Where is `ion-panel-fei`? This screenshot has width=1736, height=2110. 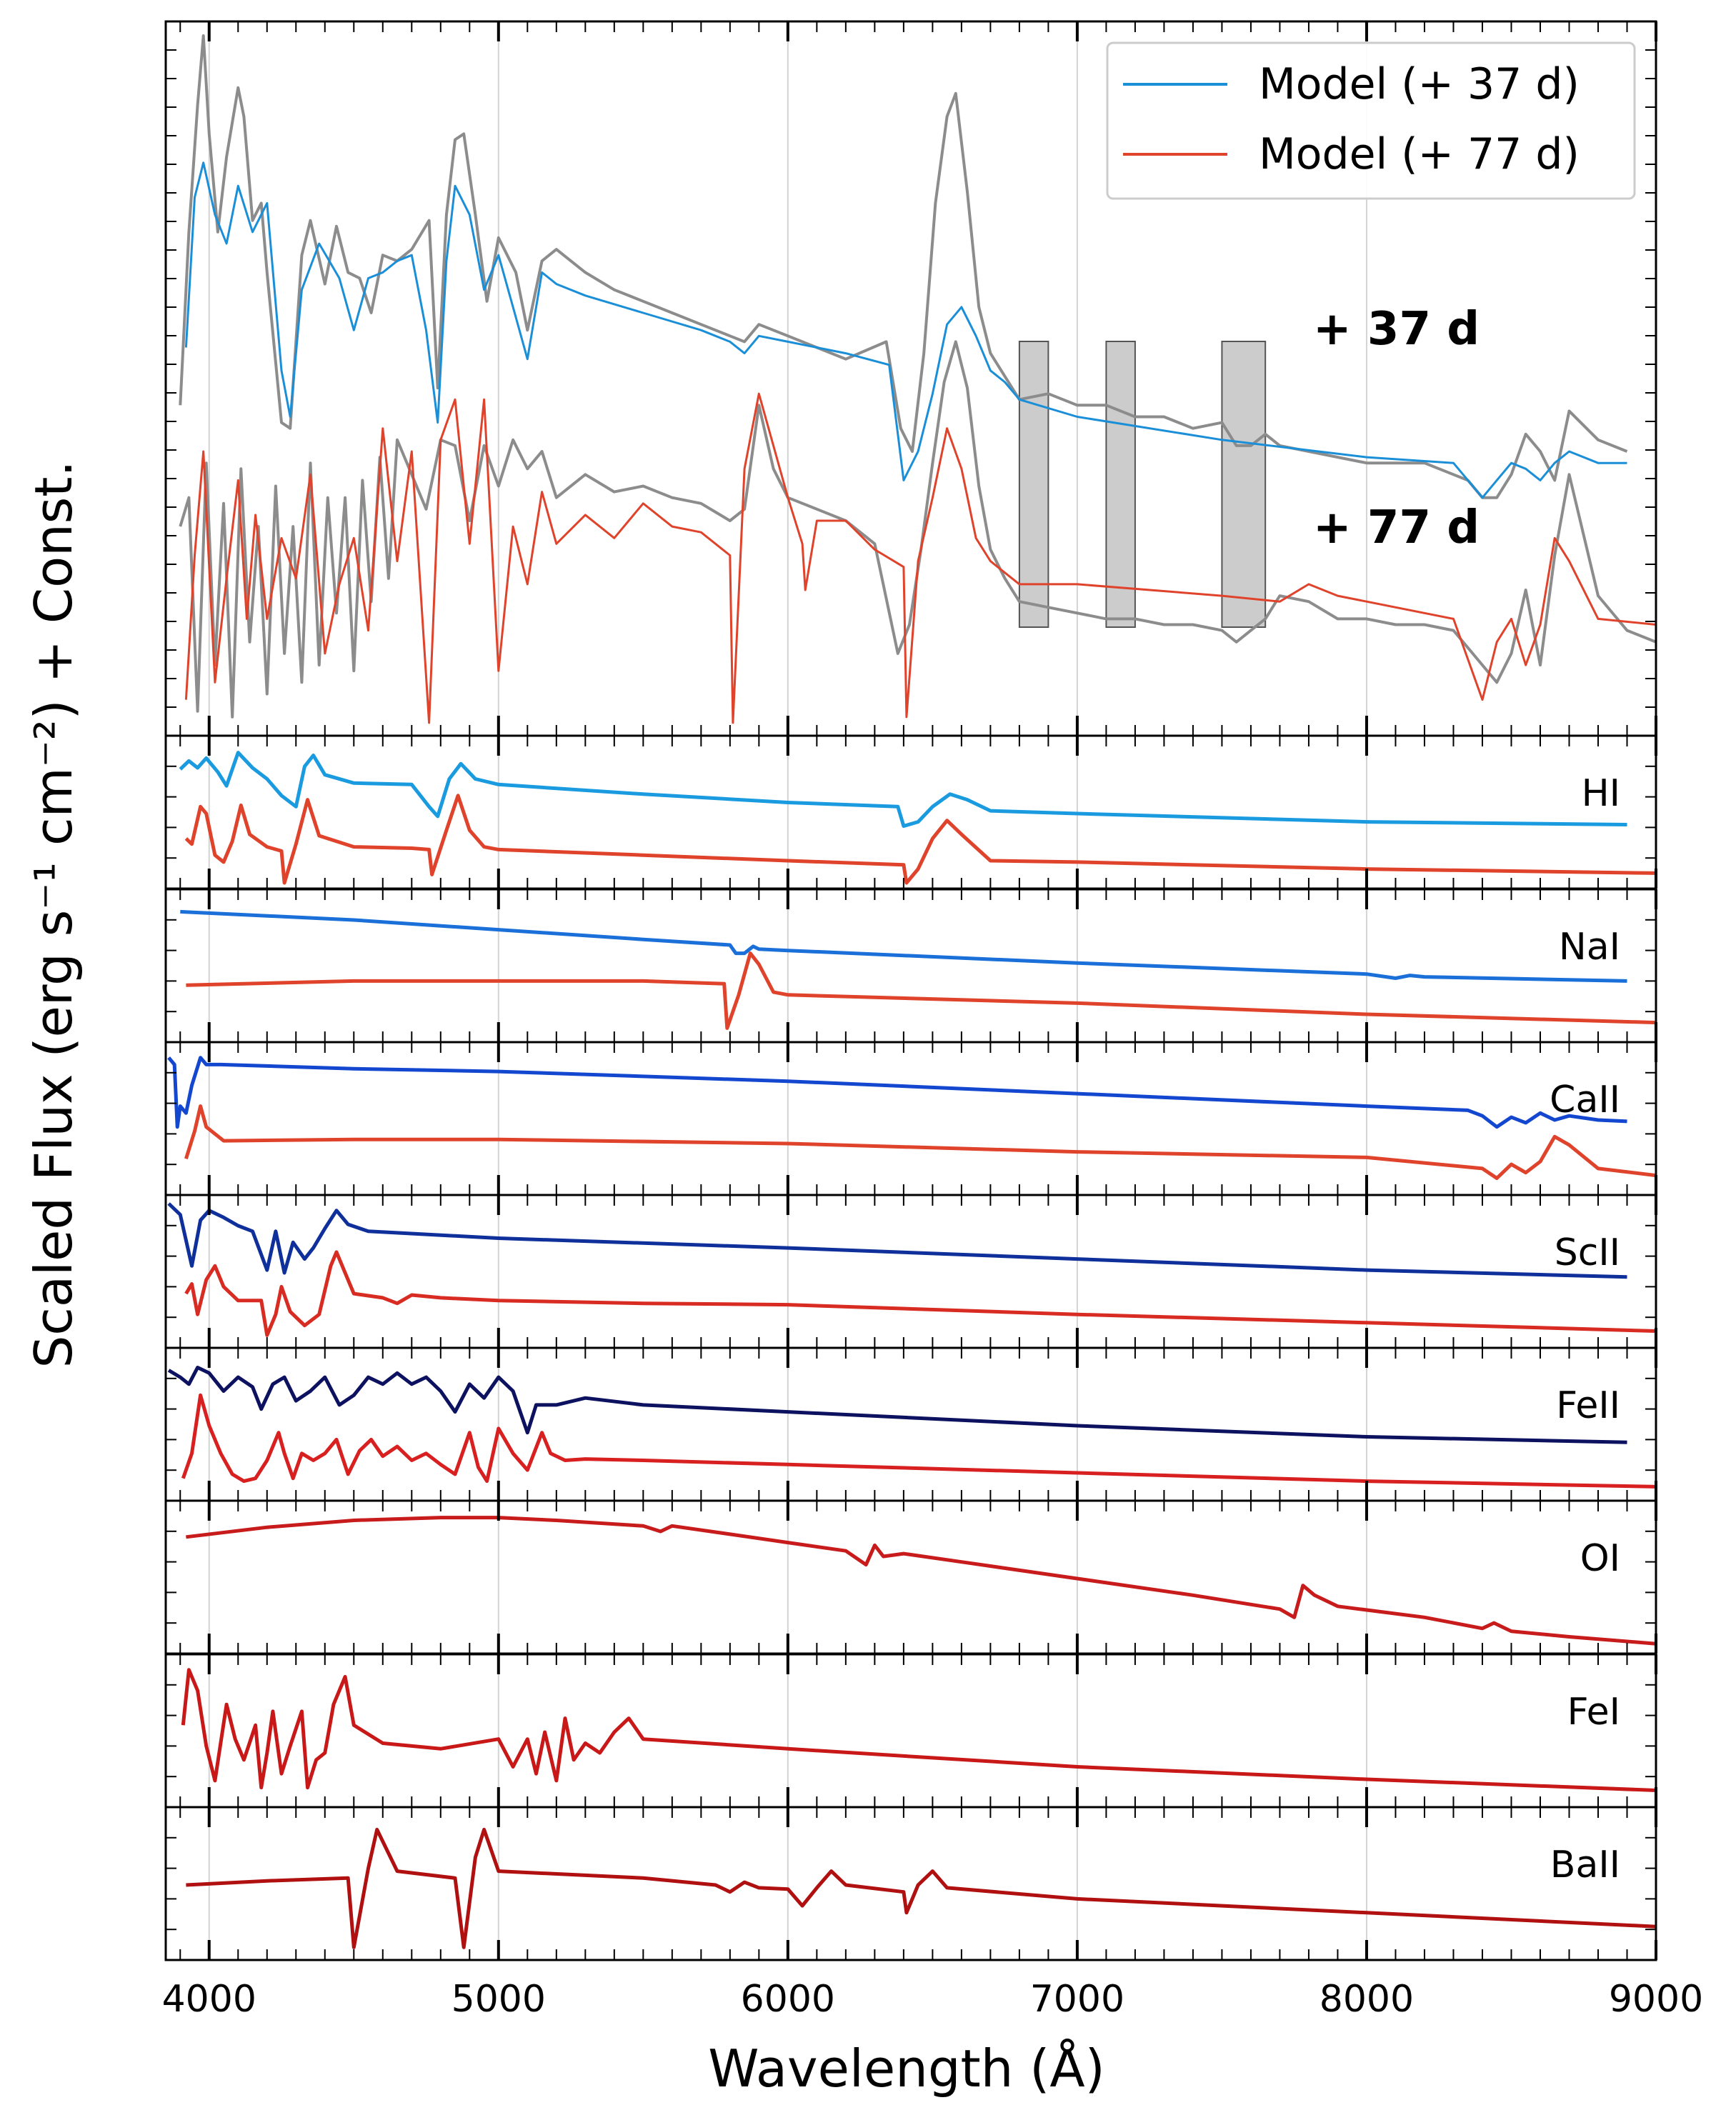
ion-panel-fei is located at coordinates (918, 1730).